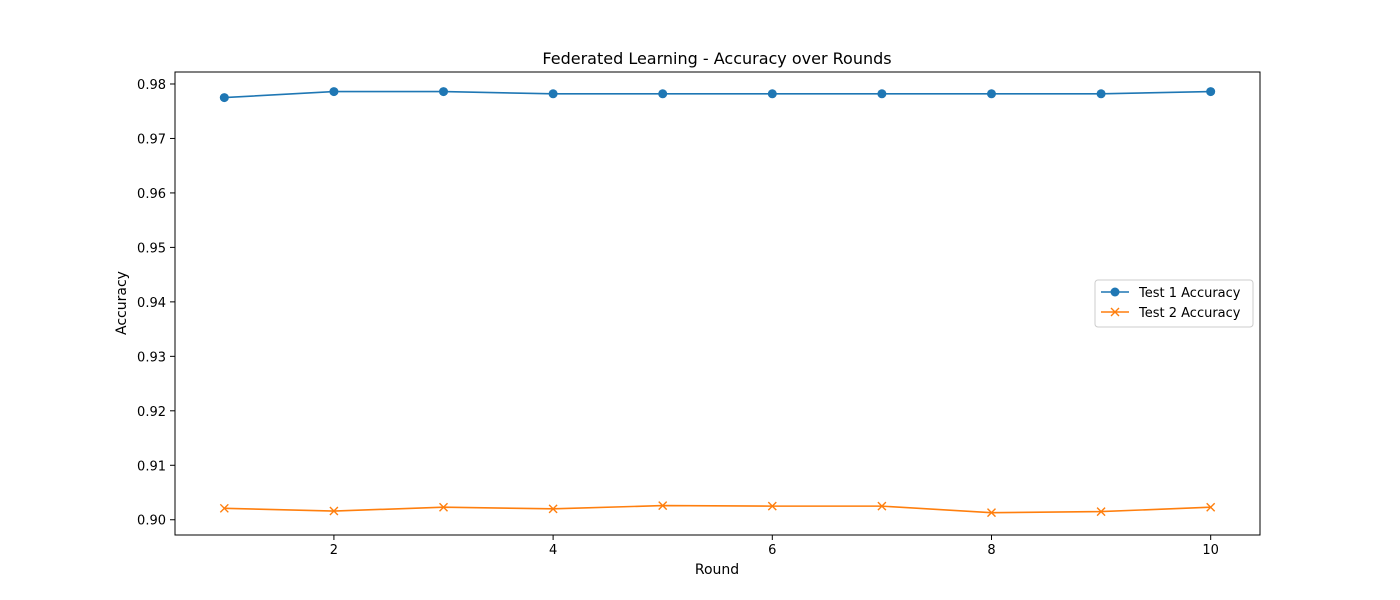 This screenshot has width=1400, height=600. What do you see at coordinates (151, 357) in the screenshot?
I see `y-tick-label: 0.93` at bounding box center [151, 357].